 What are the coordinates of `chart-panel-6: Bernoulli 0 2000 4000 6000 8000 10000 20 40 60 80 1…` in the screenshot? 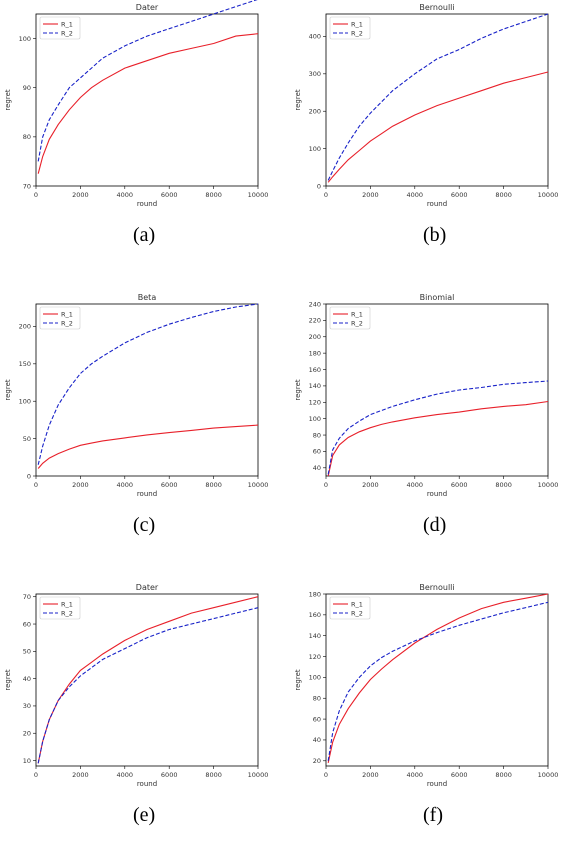 It's located at (435, 703).